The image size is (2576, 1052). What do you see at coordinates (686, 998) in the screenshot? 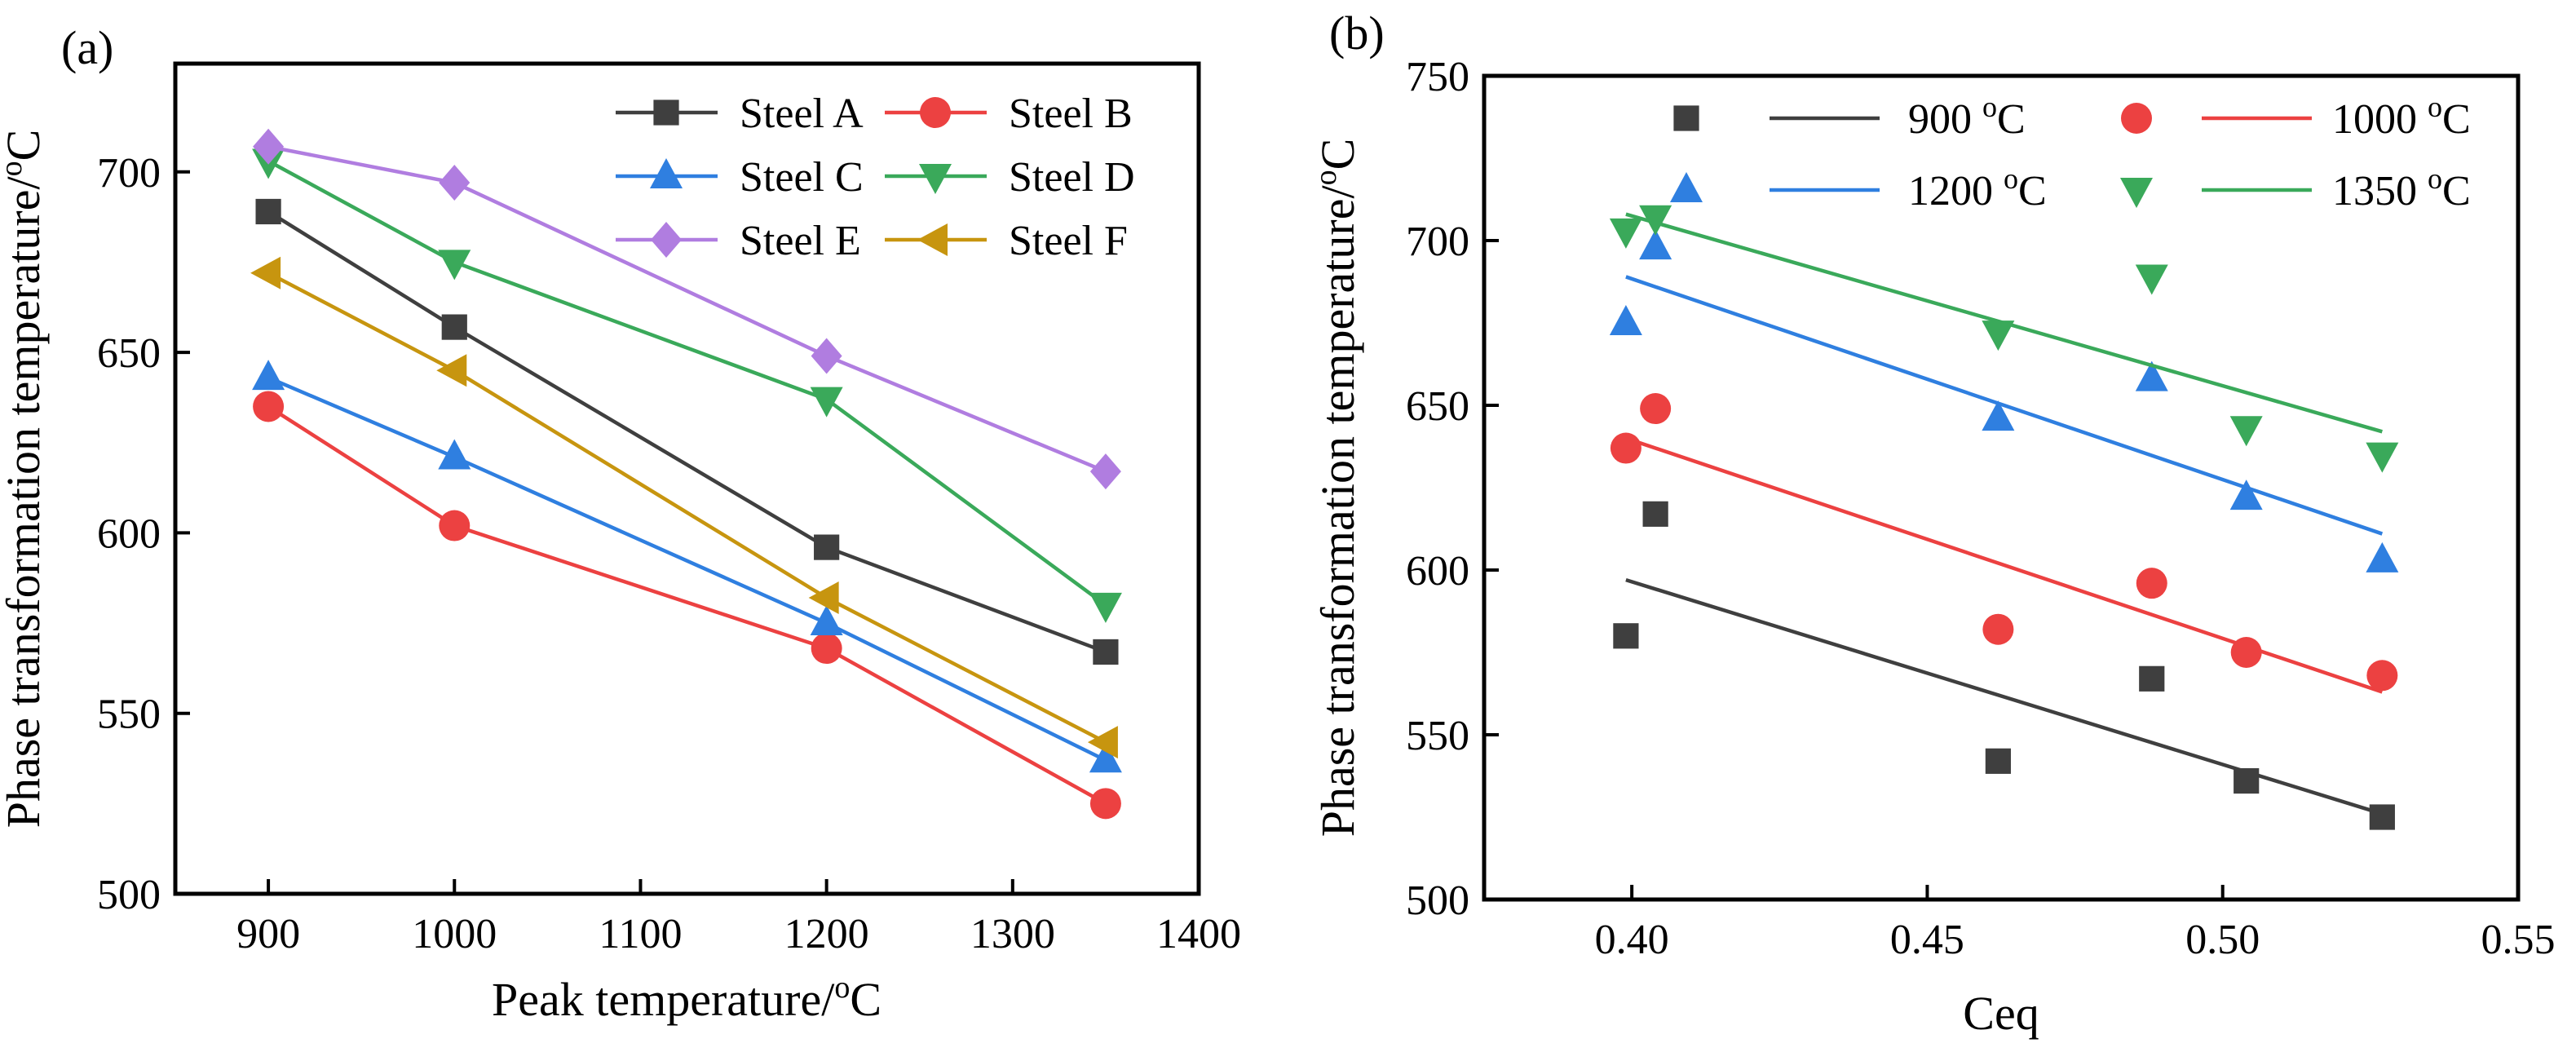
I see `panel-a-x-axis-label: Peak temperature/oC` at bounding box center [686, 998].